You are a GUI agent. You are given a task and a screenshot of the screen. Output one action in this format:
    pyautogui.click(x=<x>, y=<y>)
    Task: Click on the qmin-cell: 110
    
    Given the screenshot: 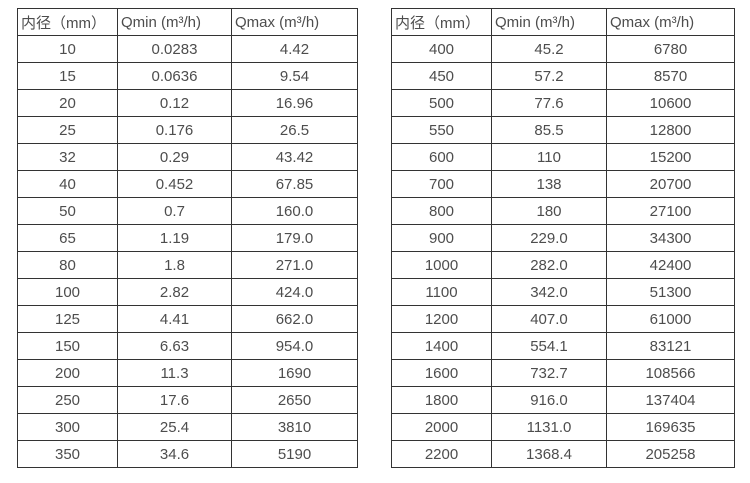 What is the action you would take?
    pyautogui.click(x=549, y=157)
    